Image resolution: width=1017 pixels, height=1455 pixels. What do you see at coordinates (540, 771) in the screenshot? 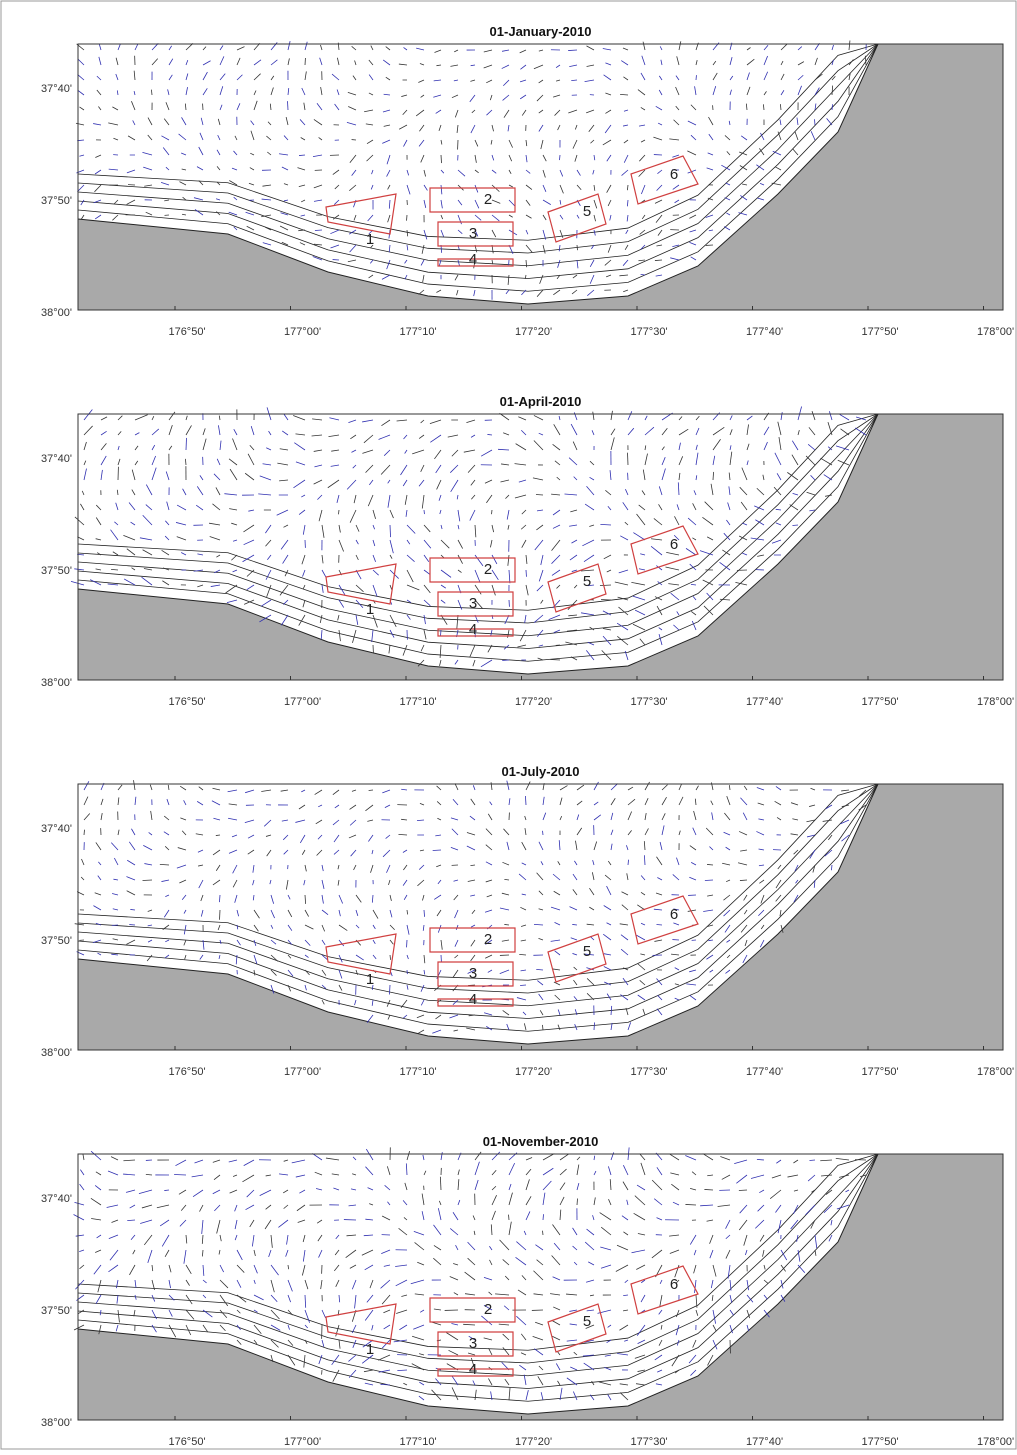
I see `panel-title: 01-July-2010` at bounding box center [540, 771].